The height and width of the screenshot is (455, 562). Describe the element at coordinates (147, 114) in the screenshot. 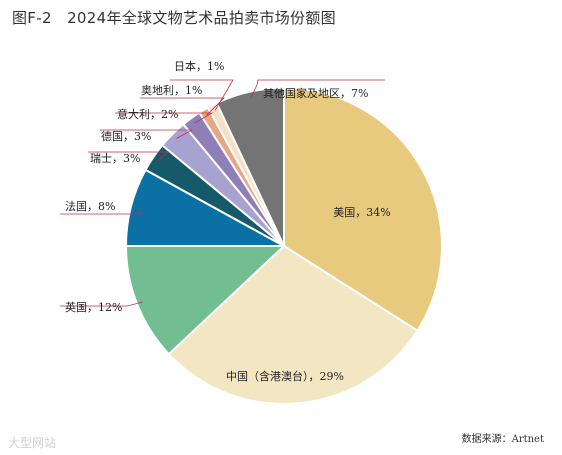

I see `slice-label-6: 意大利，2%` at that location.